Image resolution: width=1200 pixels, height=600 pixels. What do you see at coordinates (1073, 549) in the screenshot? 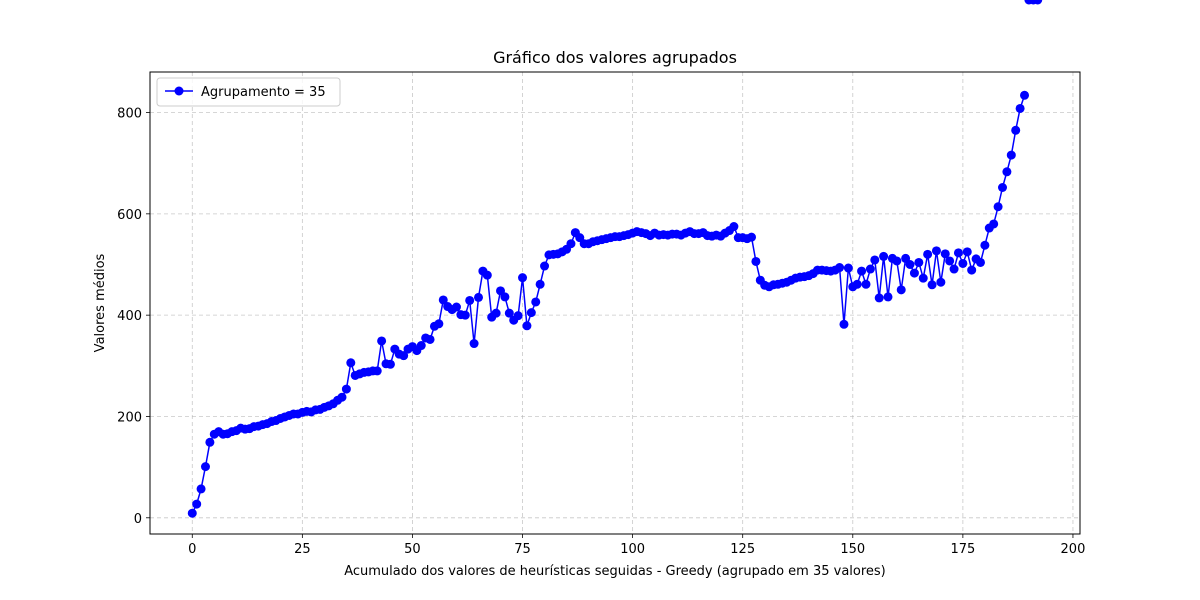
I see `x-tick-label: 200` at bounding box center [1073, 549].